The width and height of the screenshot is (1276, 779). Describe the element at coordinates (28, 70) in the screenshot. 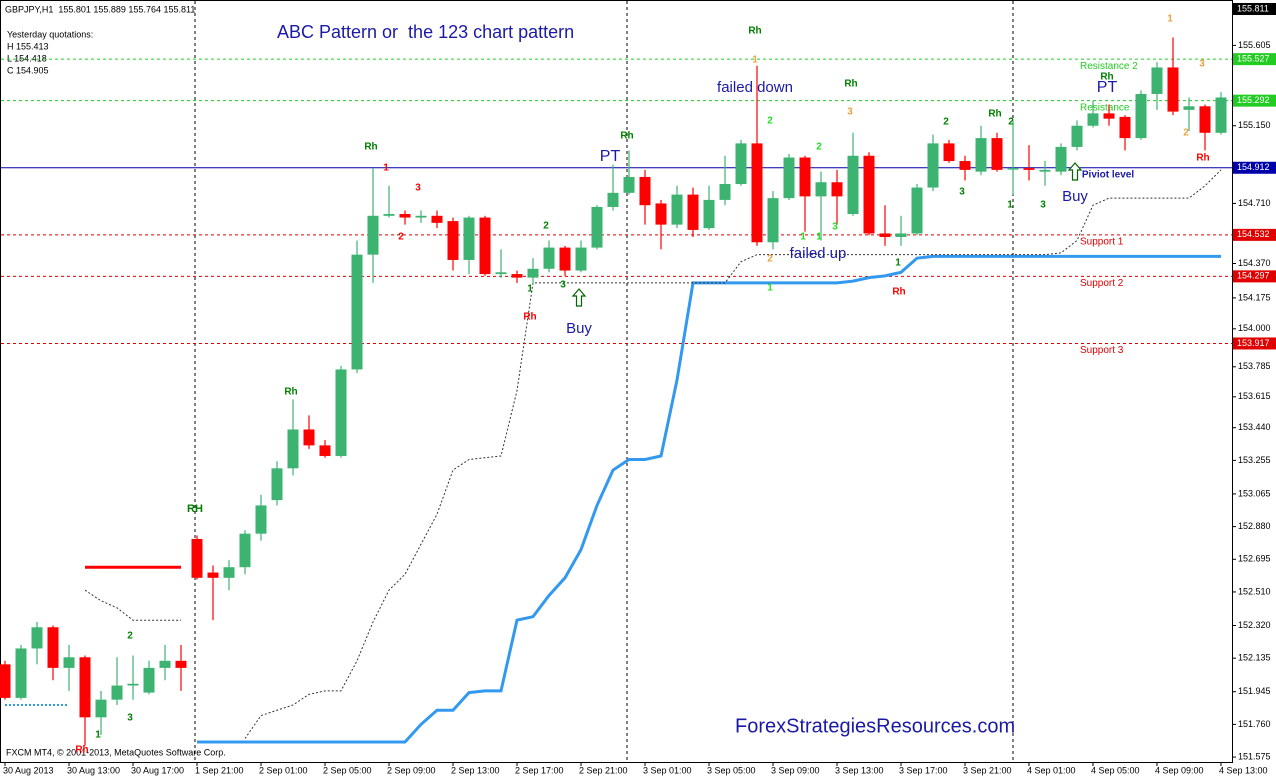

I see `info-line: C 154.905` at that location.